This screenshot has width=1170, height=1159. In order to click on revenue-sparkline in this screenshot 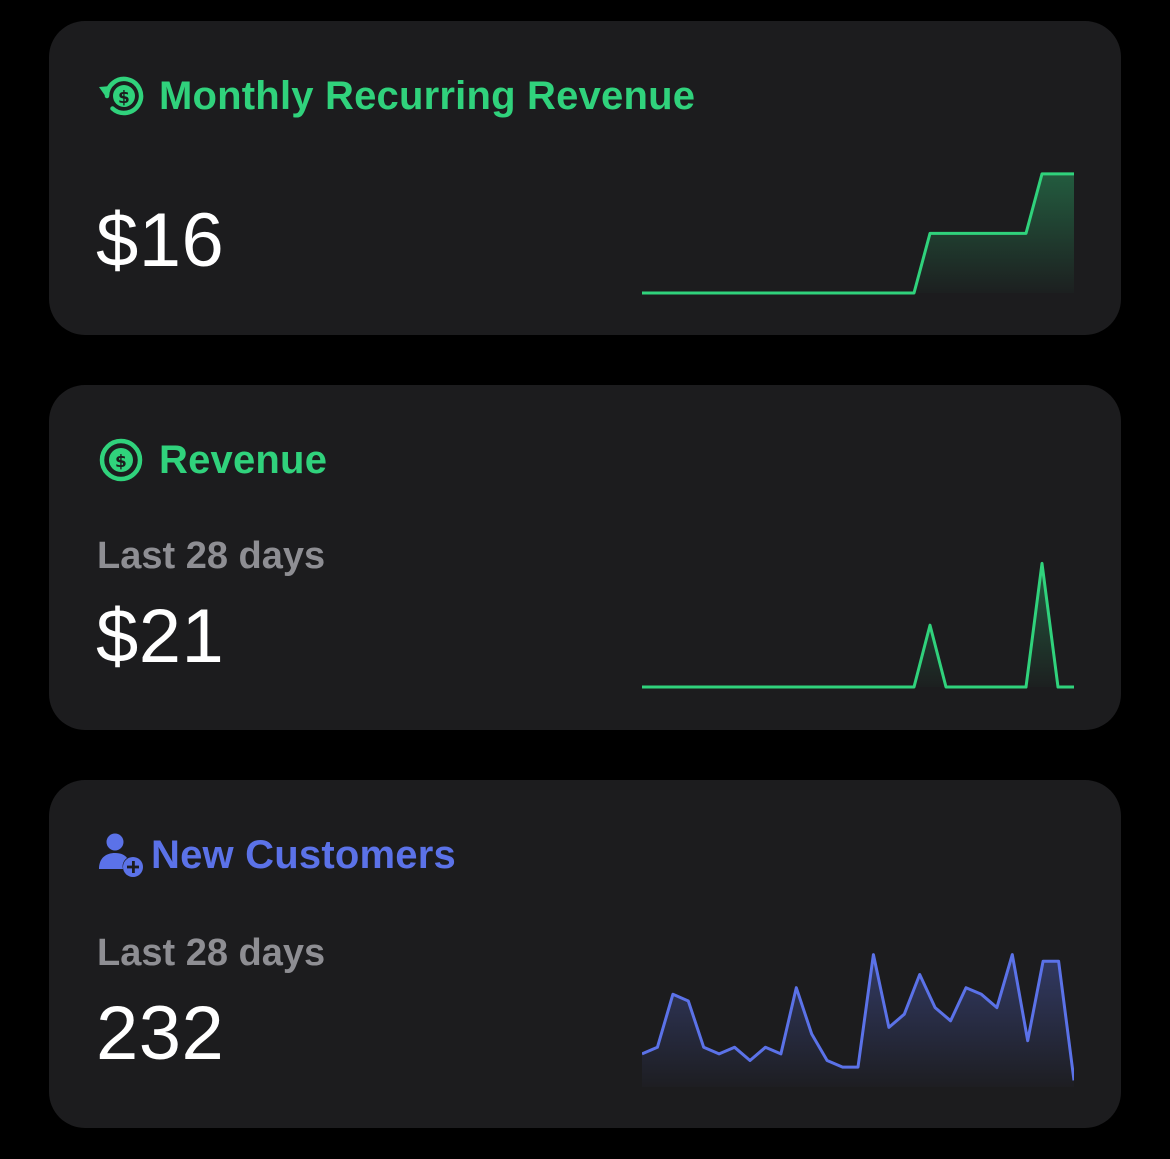, I will do `click(858, 625)`.